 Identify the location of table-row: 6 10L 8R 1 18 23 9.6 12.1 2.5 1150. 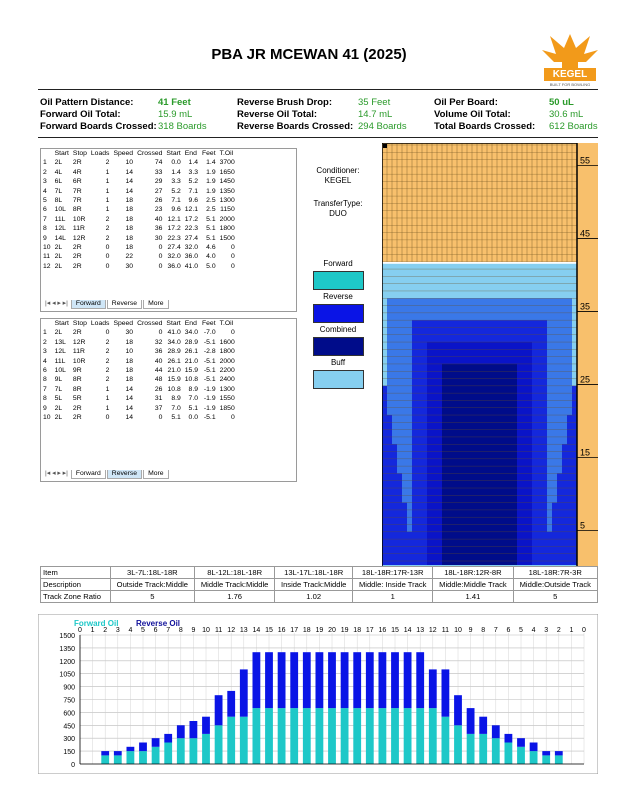
(139, 209).